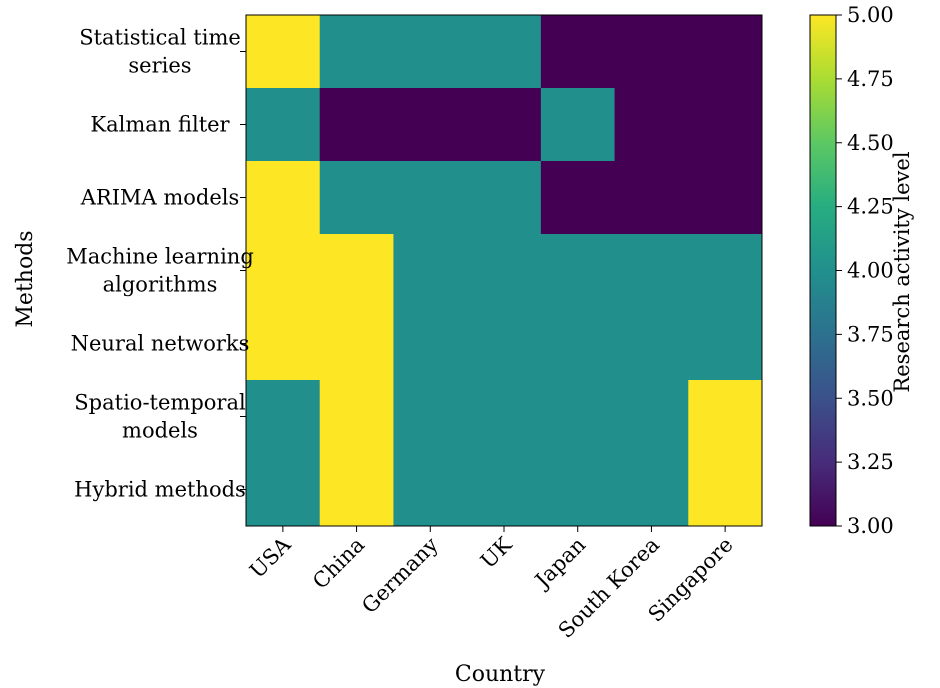 This screenshot has height=688, width=940. I want to click on x-tick-label: Germany, so click(400, 575).